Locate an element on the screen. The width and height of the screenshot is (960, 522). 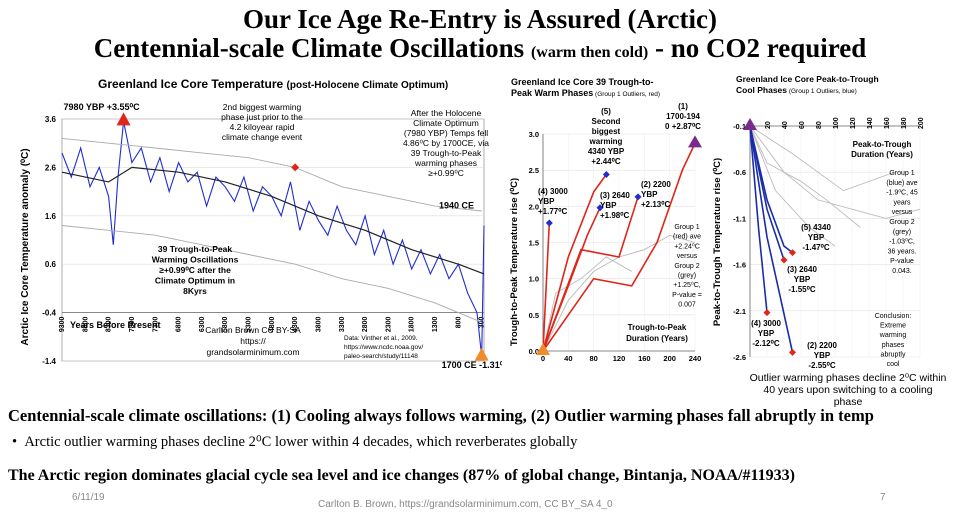
chart2-annotation-2: (2) 2200 YBP +2.13⁰C is located at coordinates (656, 194).